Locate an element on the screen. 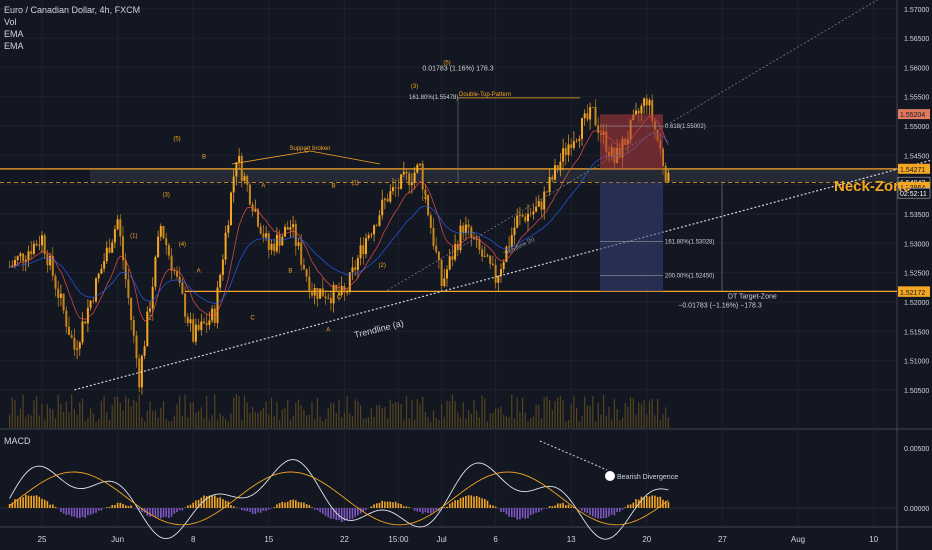 The height and width of the screenshot is (550, 932). top-range-label: 0.01783 (1.16%) 178.3 is located at coordinates (457, 68).